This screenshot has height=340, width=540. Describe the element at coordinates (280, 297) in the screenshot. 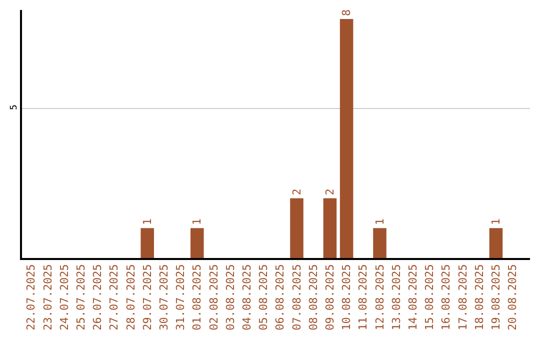

I see `x-tick-label: 06.08.2025` at that location.